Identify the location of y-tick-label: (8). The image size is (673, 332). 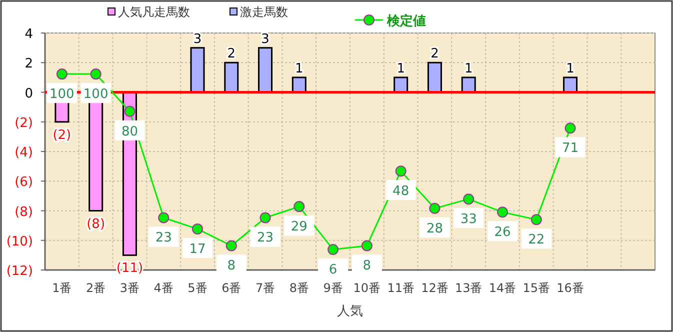
(23, 212).